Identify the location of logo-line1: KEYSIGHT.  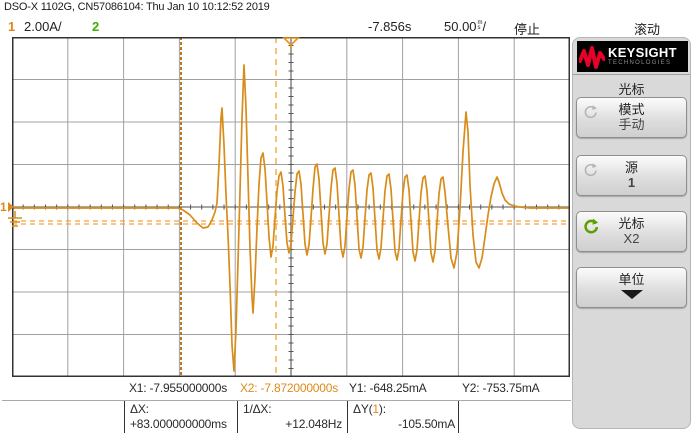
(642, 52).